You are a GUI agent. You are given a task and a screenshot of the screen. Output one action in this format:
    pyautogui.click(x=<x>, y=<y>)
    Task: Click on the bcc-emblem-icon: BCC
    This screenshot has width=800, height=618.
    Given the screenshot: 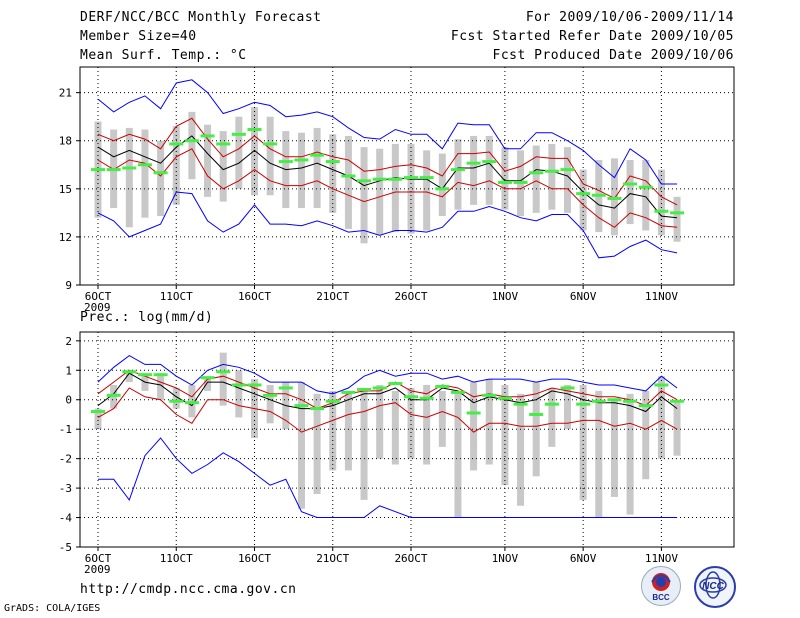 What is the action you would take?
    pyautogui.click(x=661, y=587)
    